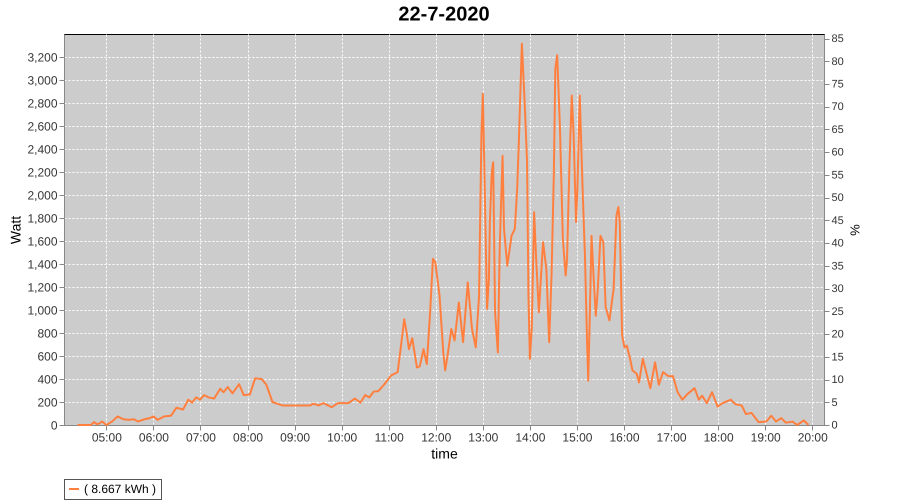 The image size is (900, 500). I want to click on y-tick-label: 1,400, so click(42, 265).